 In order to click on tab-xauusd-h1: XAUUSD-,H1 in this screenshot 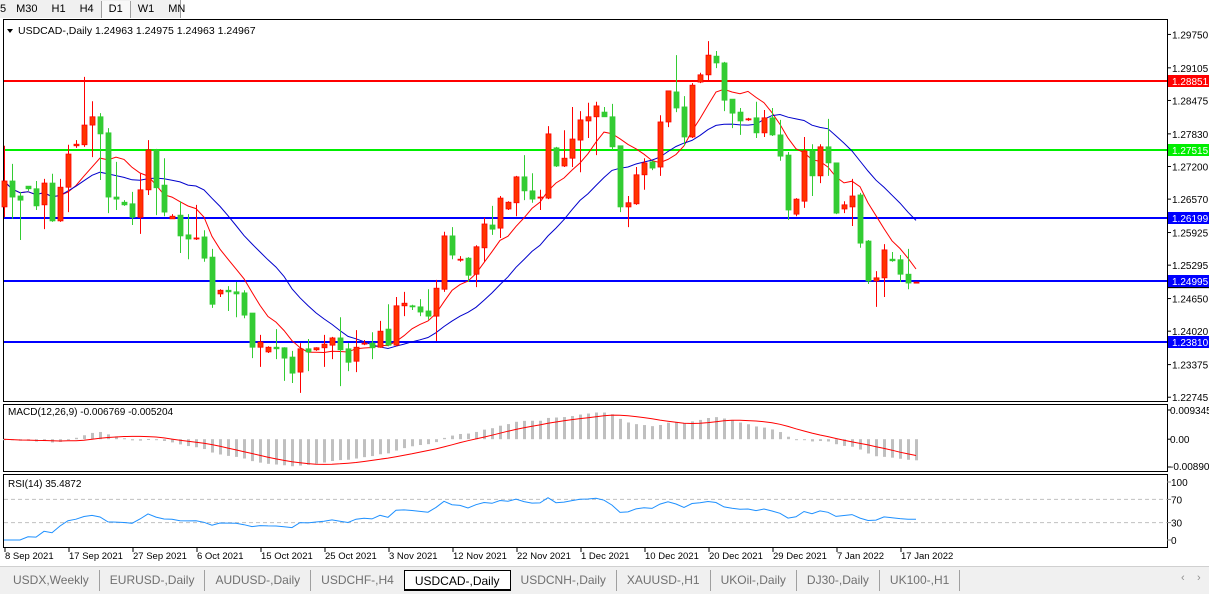, I will do `click(664, 580)`.